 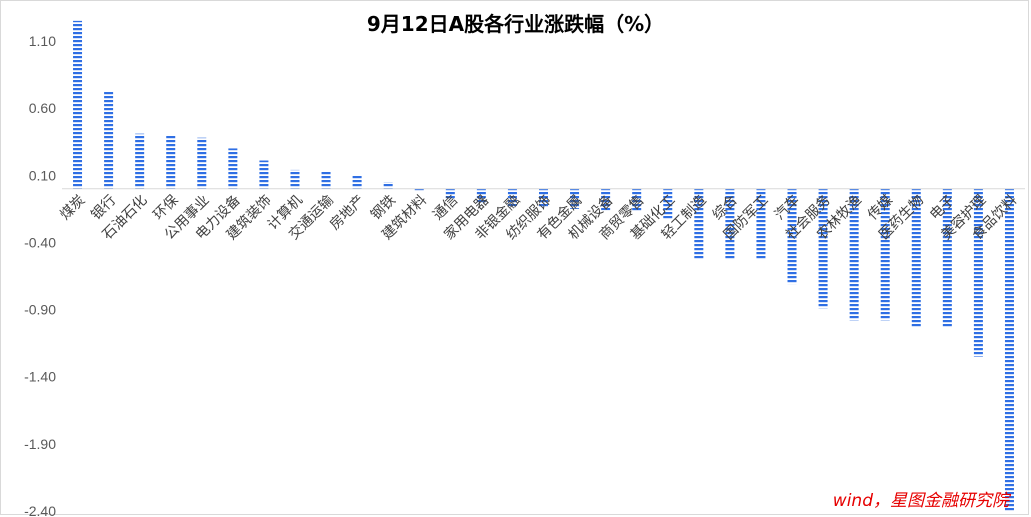 What do you see at coordinates (40, 444) in the screenshot?
I see `y-tick-label: -1.90` at bounding box center [40, 444].